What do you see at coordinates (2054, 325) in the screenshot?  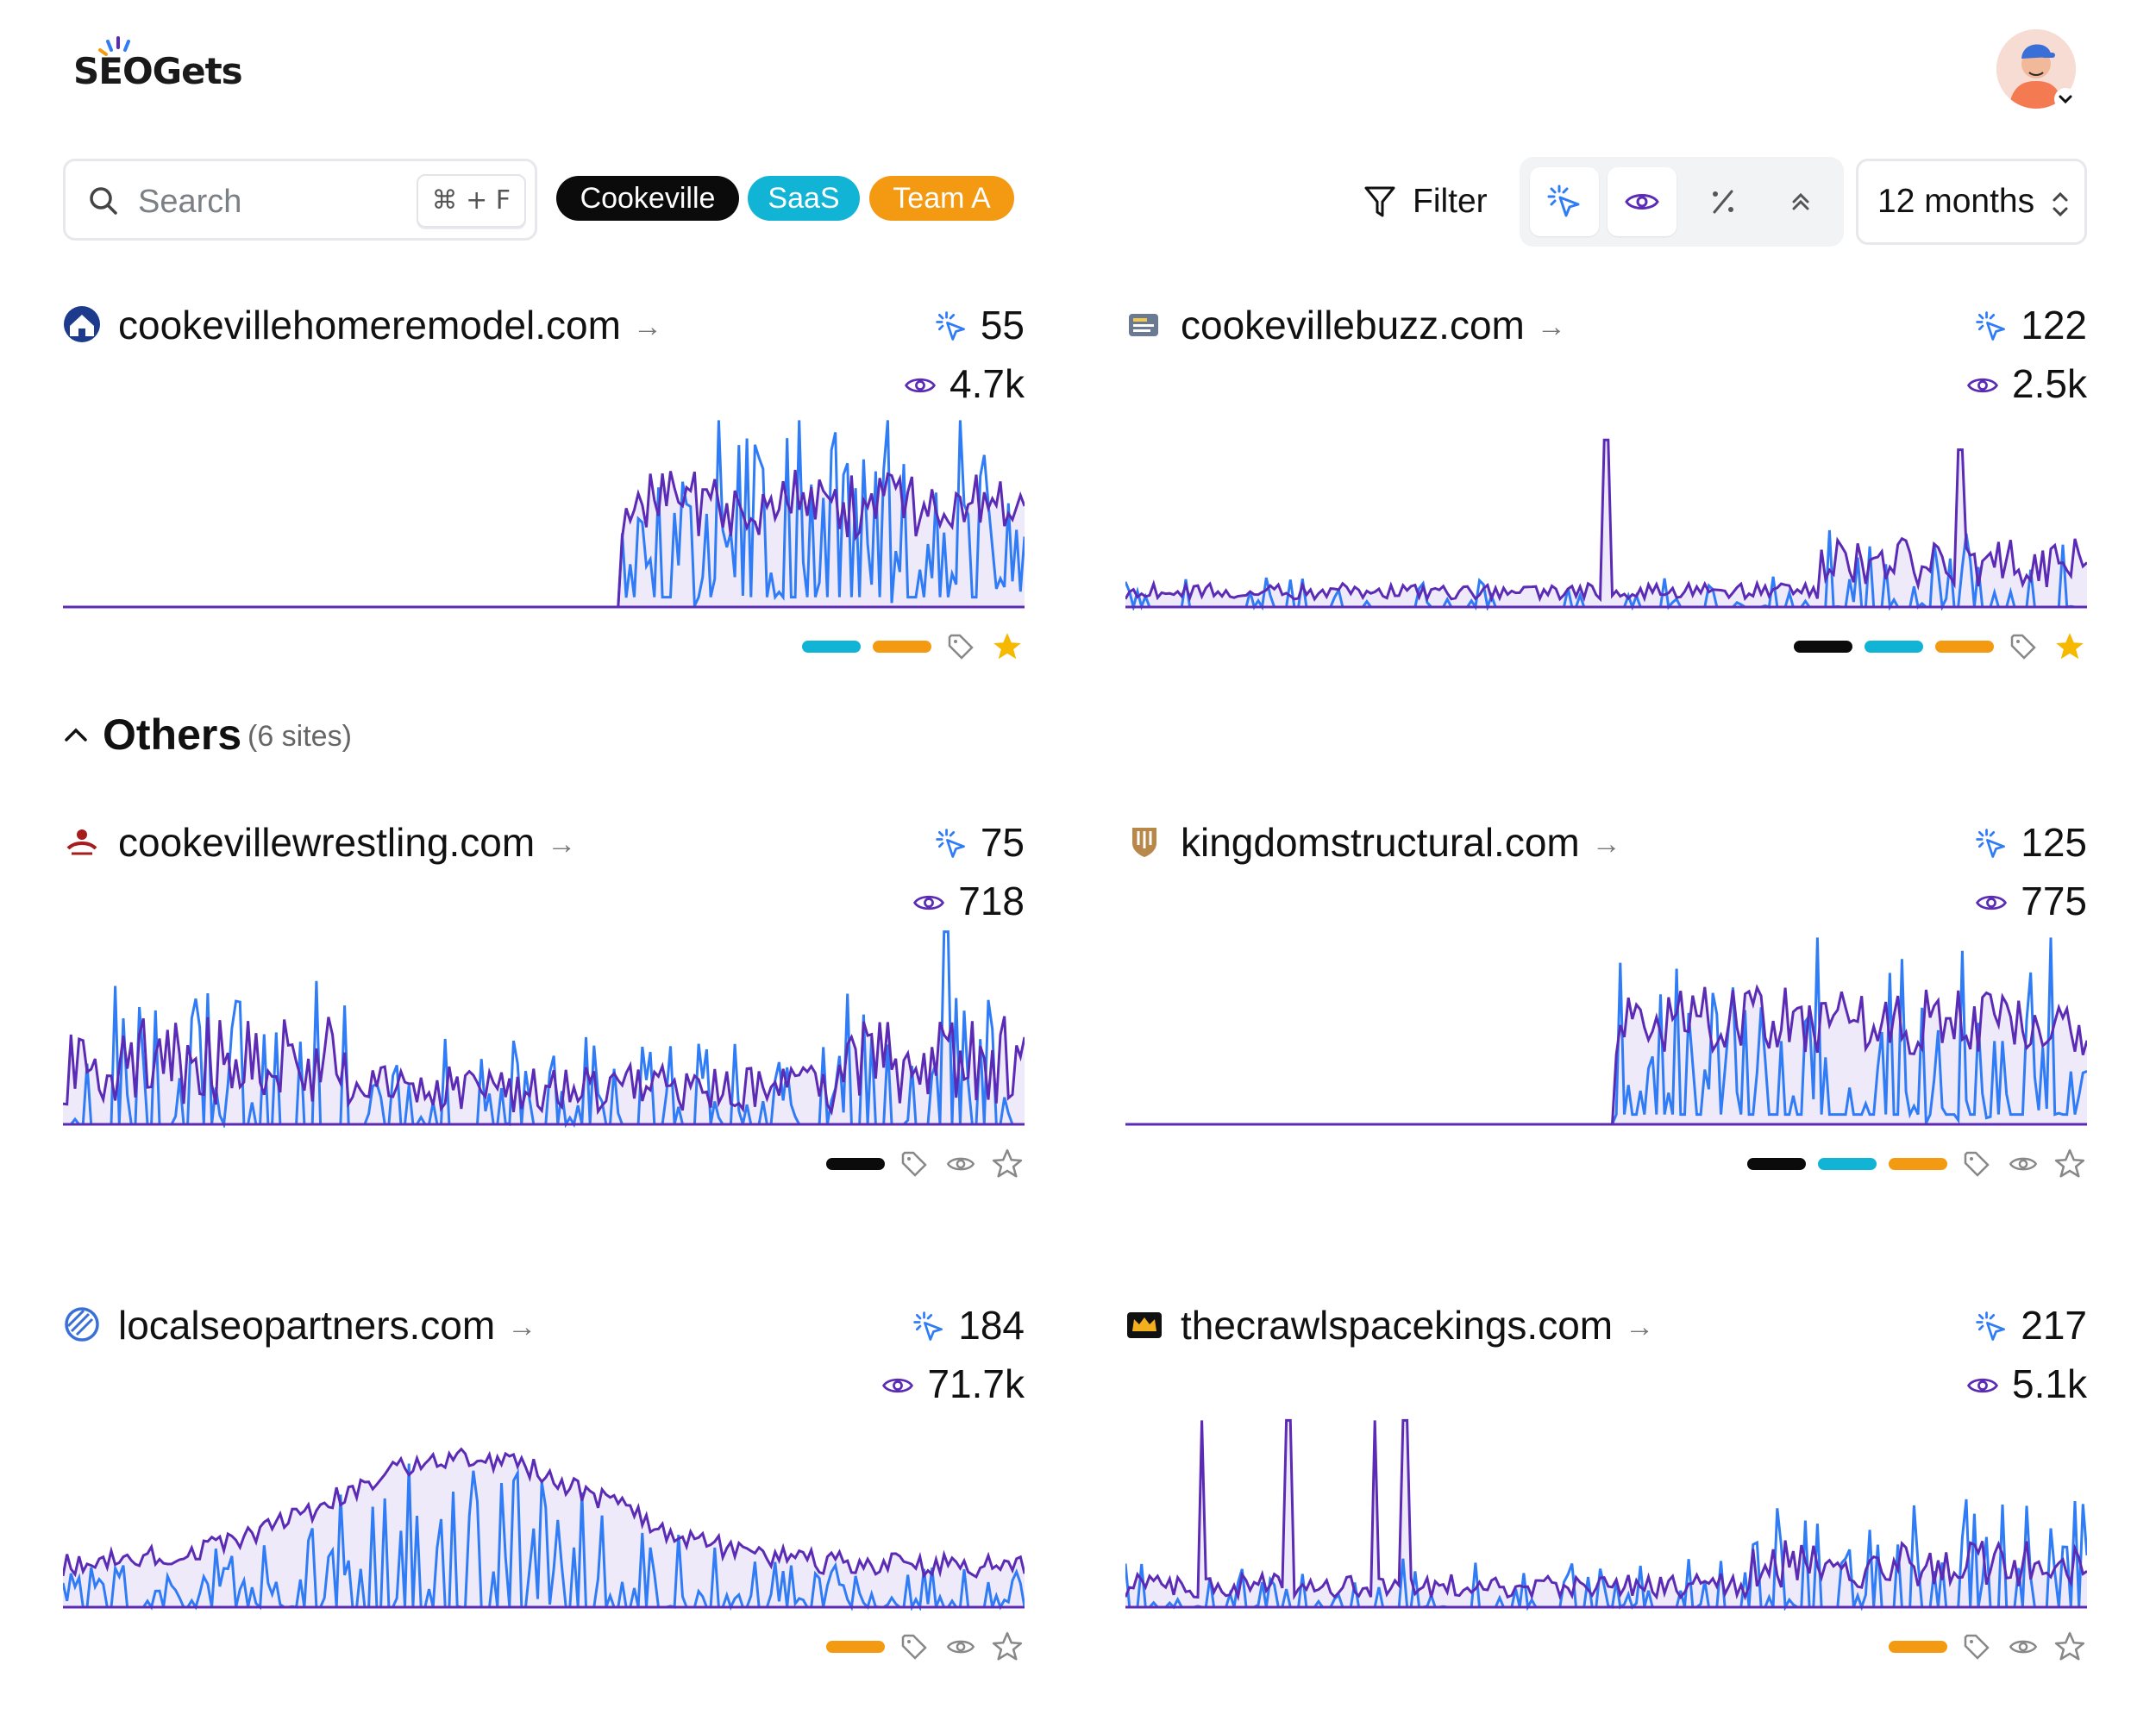 I see `clicks-value: 122` at bounding box center [2054, 325].